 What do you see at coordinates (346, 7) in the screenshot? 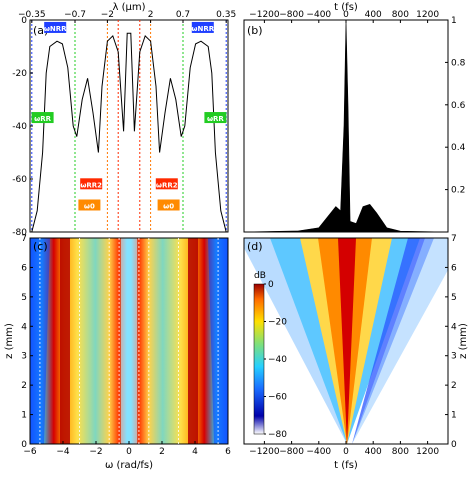
I see `b-top-axis-label: t (fs)` at bounding box center [346, 7].